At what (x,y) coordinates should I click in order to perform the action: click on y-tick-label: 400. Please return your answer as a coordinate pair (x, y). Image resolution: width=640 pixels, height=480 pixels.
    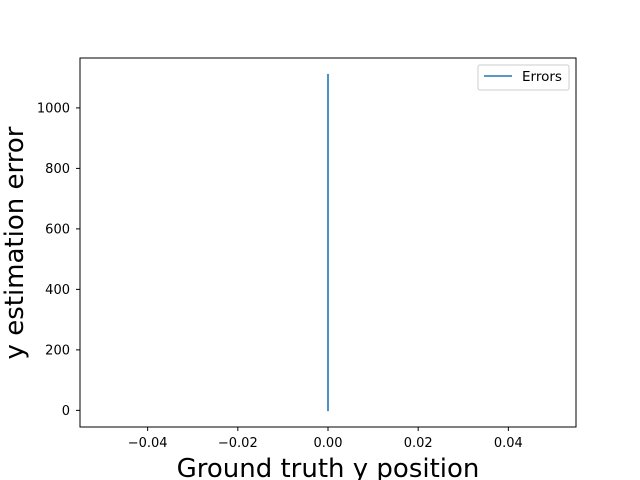
    Looking at the image, I should click on (57, 290).